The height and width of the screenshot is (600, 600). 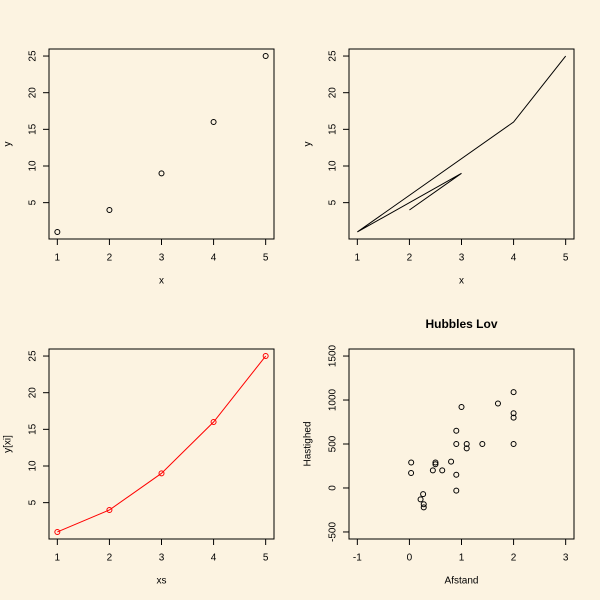 What do you see at coordinates (333, 443) in the screenshot?
I see `y-tick-label: 500` at bounding box center [333, 443].